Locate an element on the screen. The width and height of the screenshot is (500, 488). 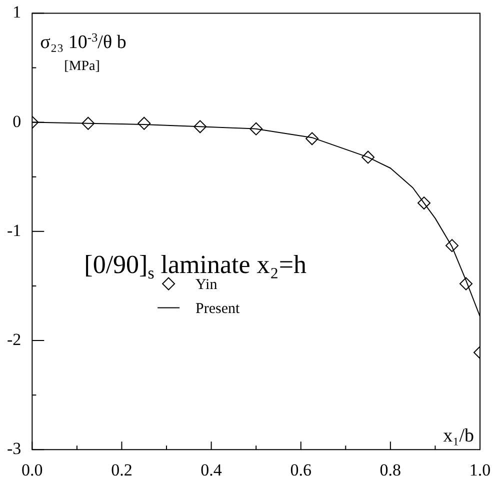
y-tick-label: 1 is located at coordinates (17, 12).